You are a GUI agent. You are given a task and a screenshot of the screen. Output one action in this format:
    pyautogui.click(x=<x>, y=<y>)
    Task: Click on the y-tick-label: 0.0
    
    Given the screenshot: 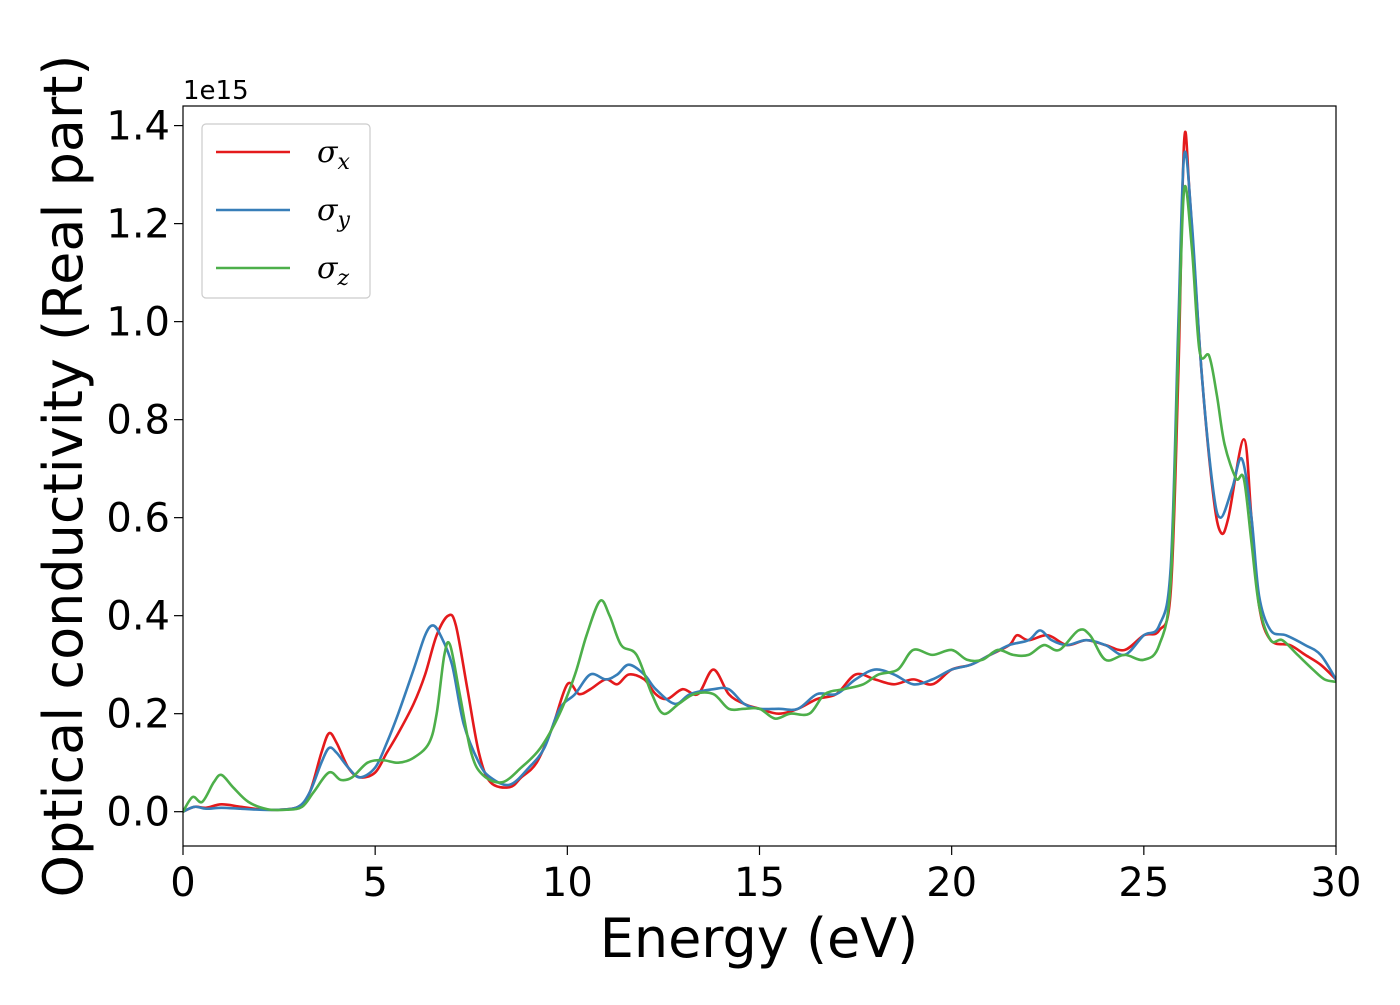 What is the action you would take?
    pyautogui.click(x=138, y=813)
    